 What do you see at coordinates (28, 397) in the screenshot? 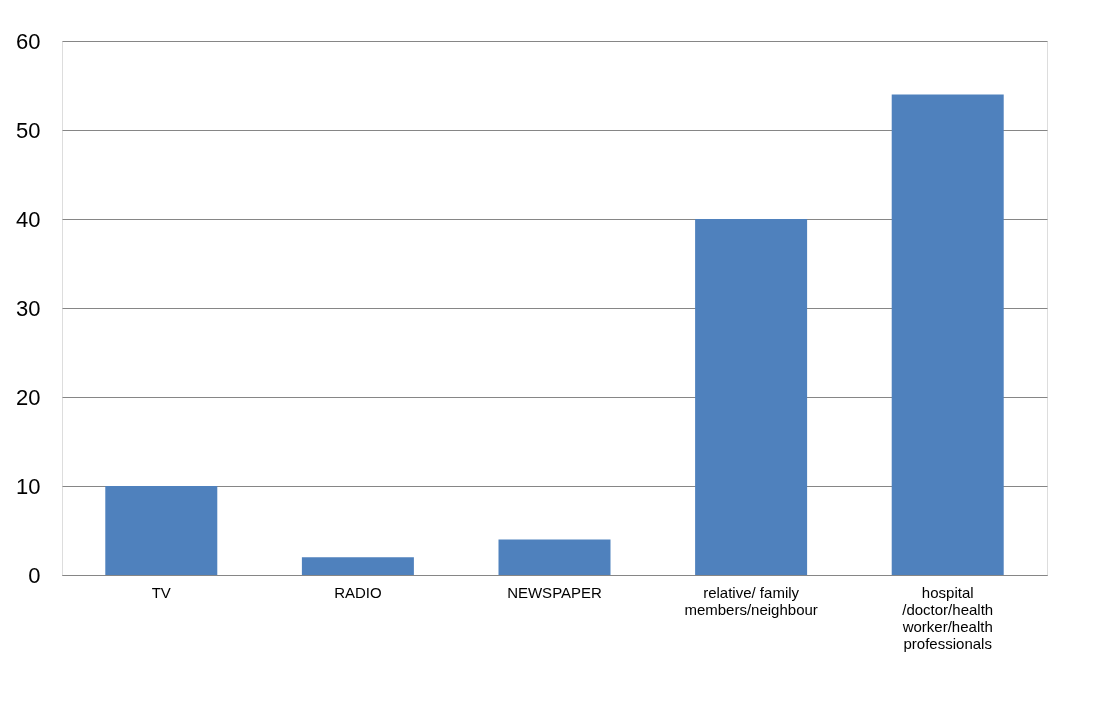
I see `y-tick-label: 20` at bounding box center [28, 397].